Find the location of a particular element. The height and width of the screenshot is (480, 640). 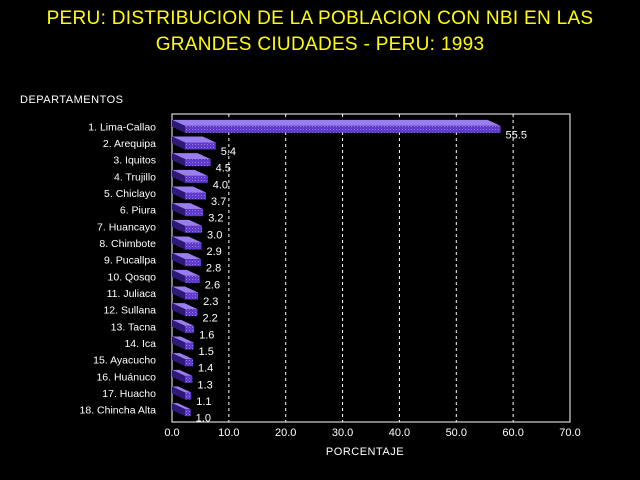

data-label: 1.0 is located at coordinates (203, 419).